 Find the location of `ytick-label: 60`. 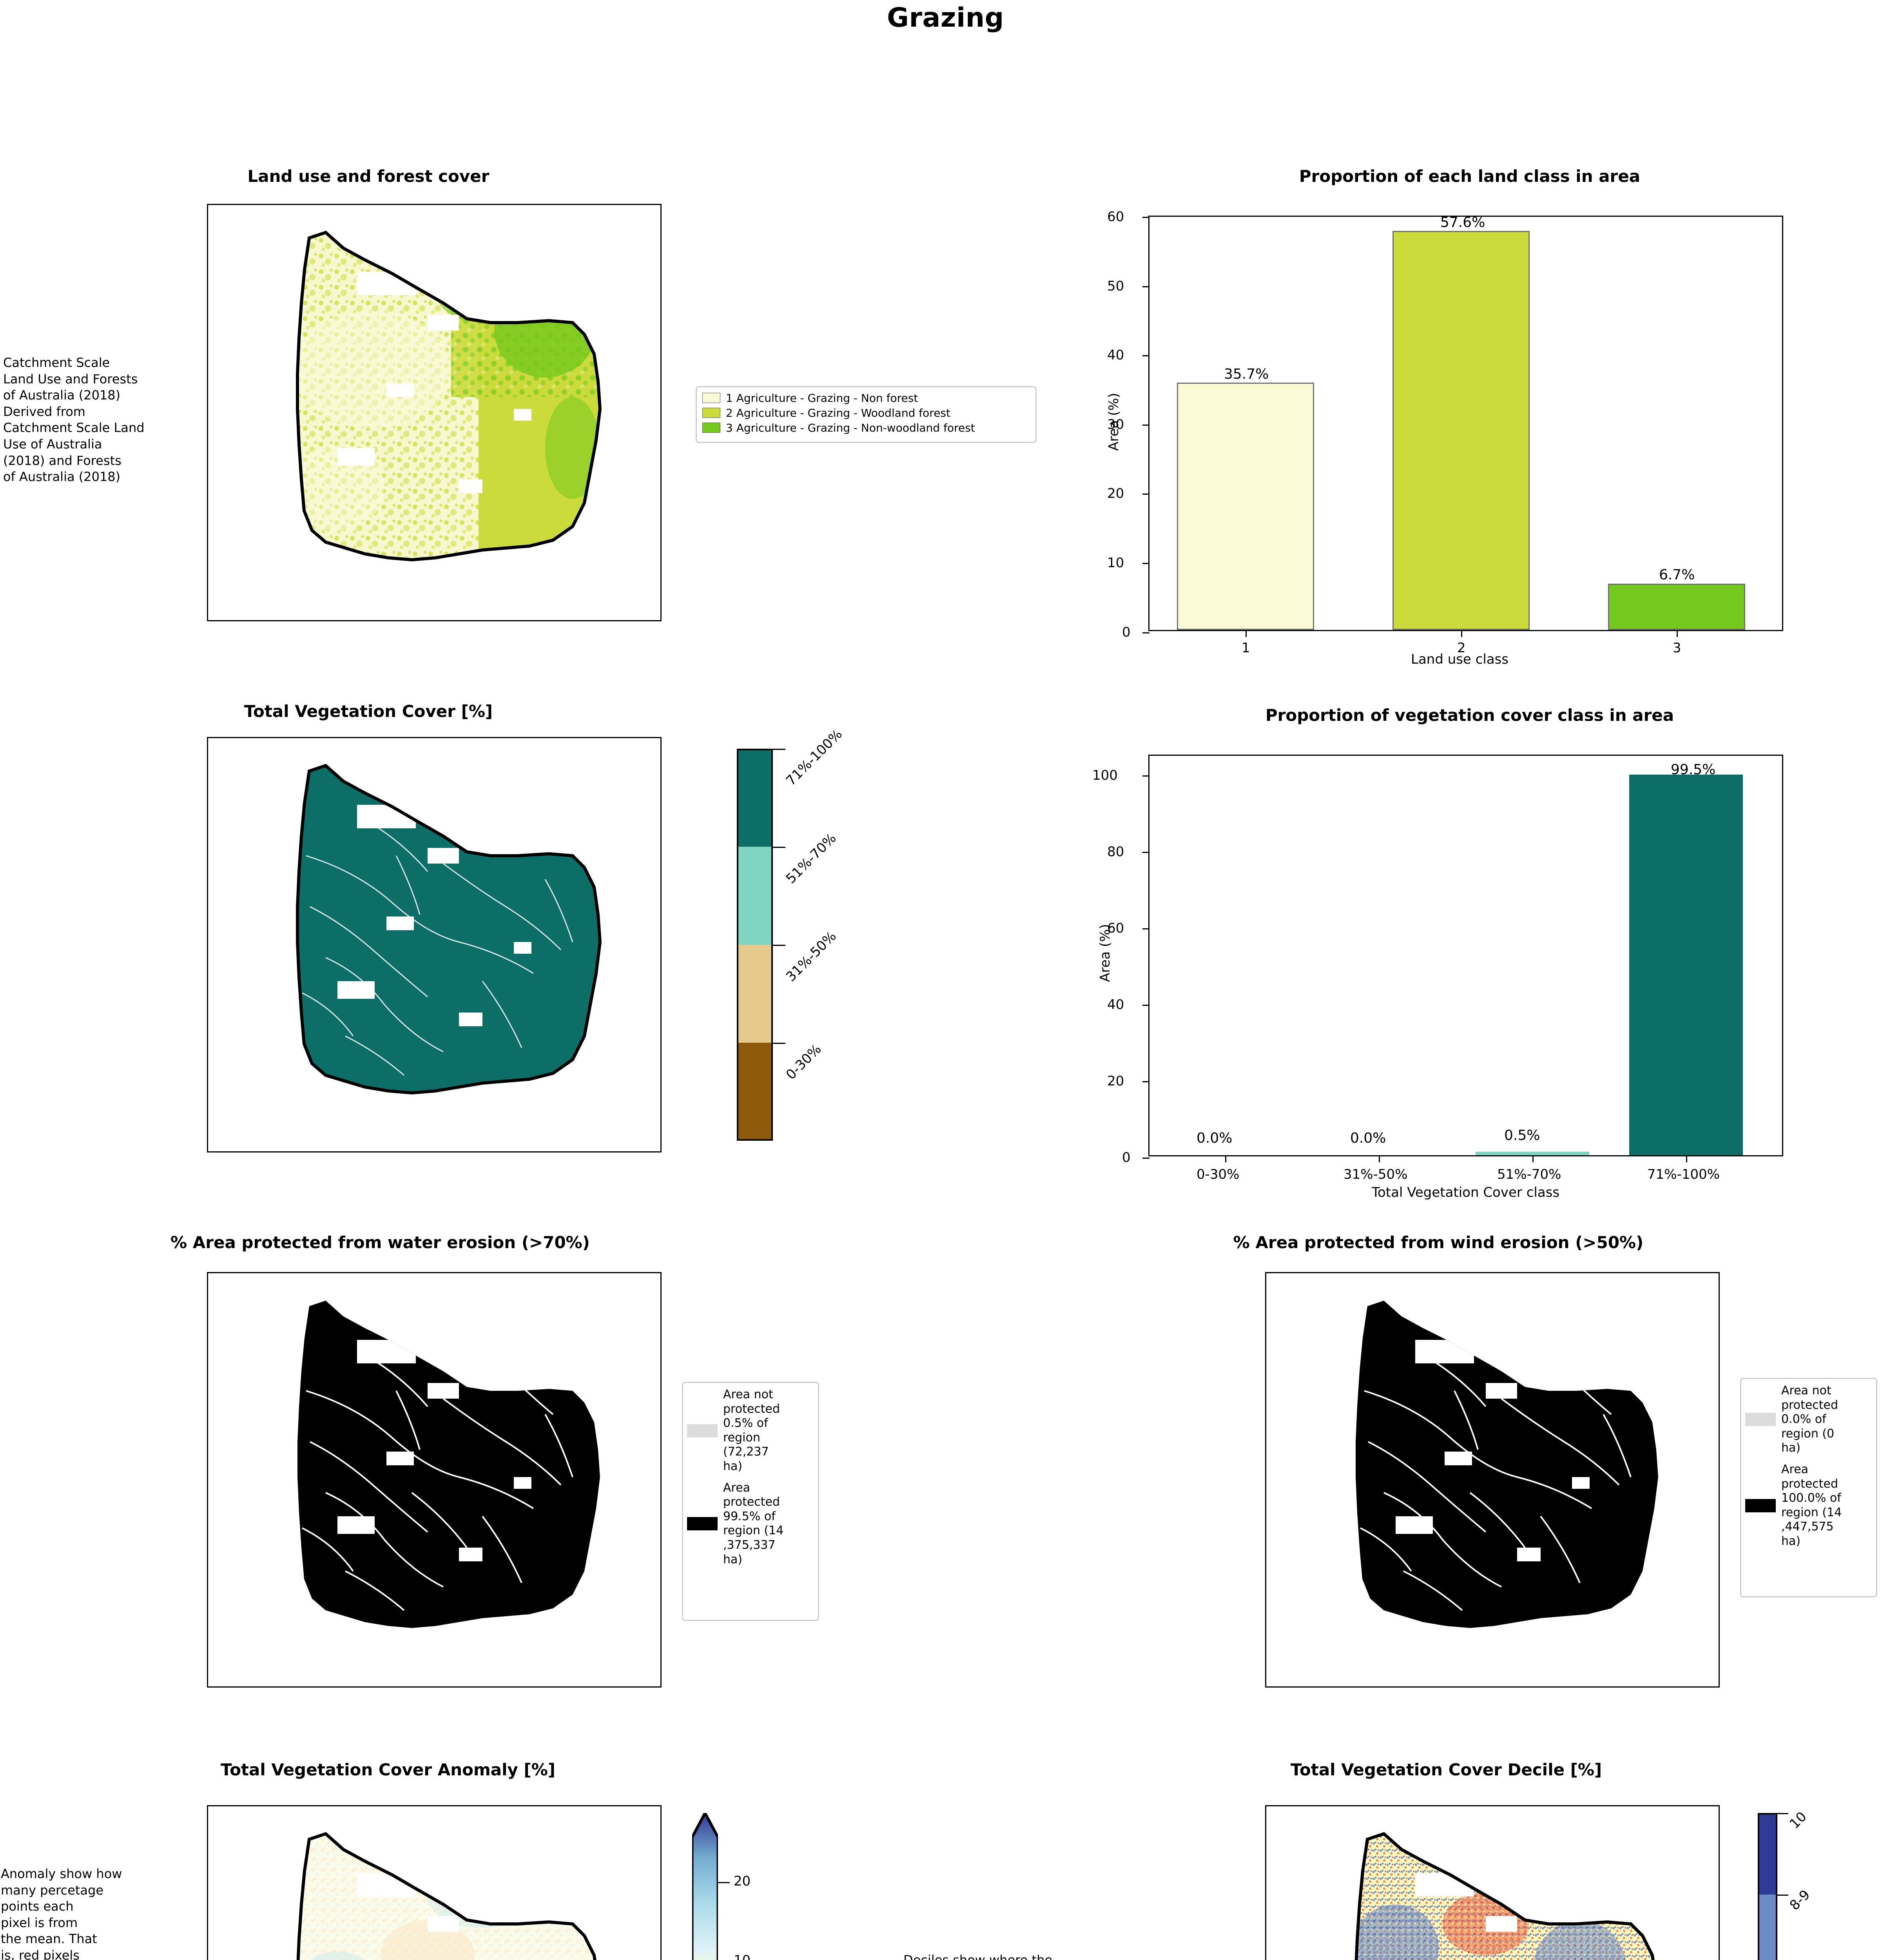

ytick-label: 60 is located at coordinates (1115, 217).